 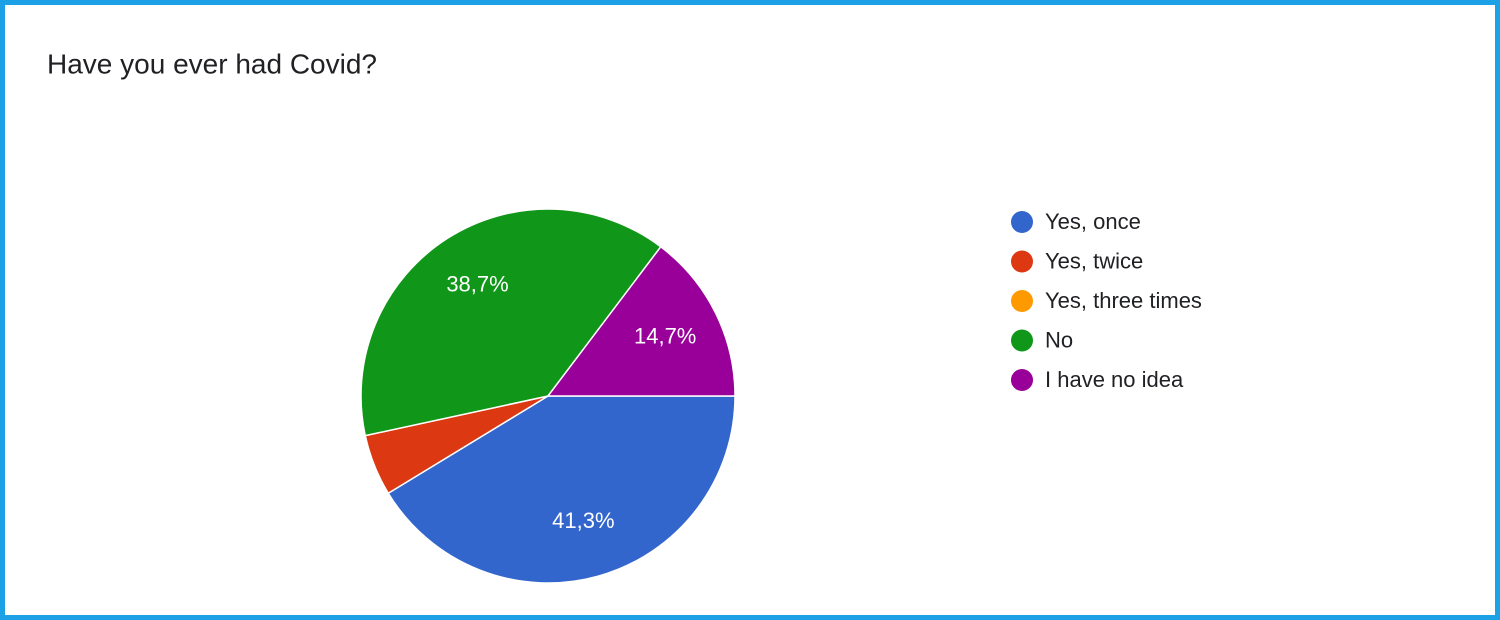 What do you see at coordinates (665, 335) in the screenshot?
I see `slice-label: 14,7%` at bounding box center [665, 335].